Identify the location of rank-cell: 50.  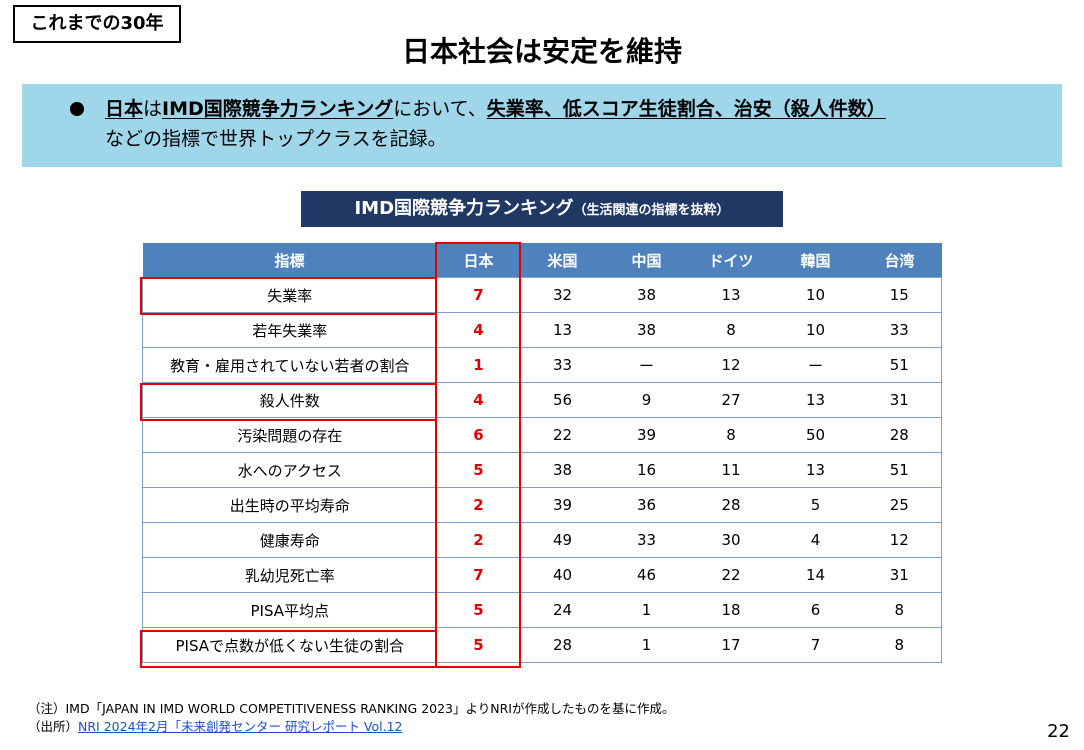
(815, 435).